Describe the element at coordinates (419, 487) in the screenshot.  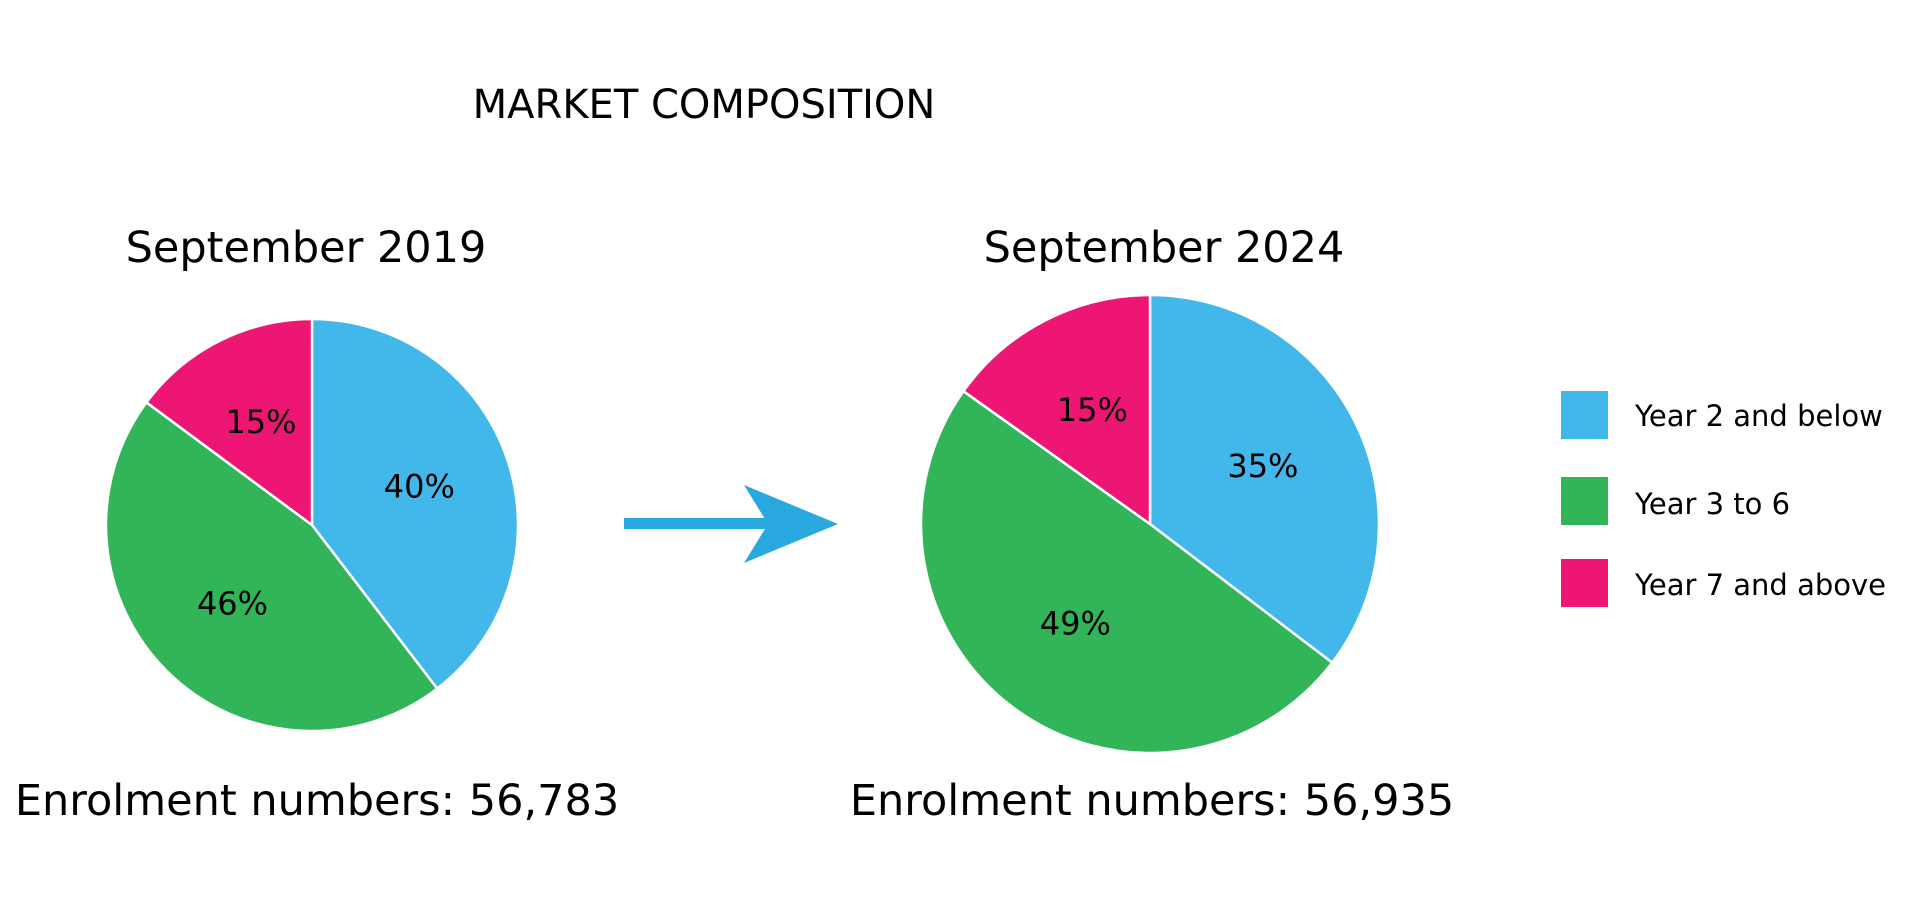
I see `pie-data-label-2019-year-2-and-below: 40%` at that location.